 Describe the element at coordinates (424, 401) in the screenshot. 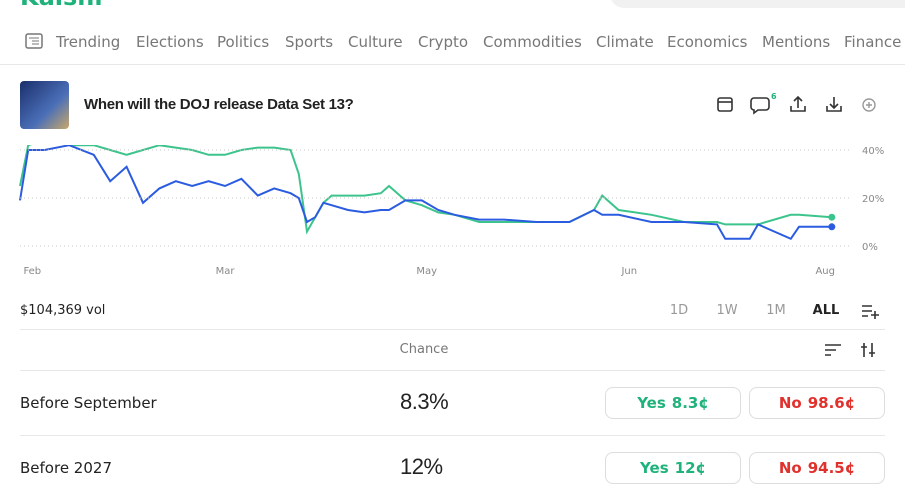

I see `outcome-chance: 8.3%` at that location.